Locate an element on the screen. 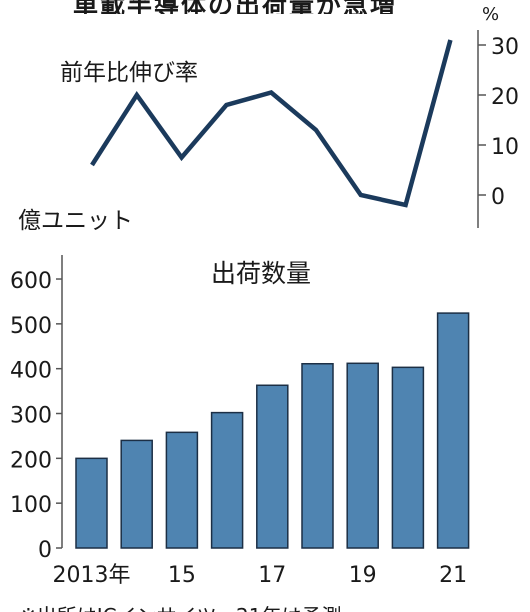 This screenshot has height=612, width=530. source-note: ※出所はICインサイツ。21年は予測 is located at coordinates (270, 606).